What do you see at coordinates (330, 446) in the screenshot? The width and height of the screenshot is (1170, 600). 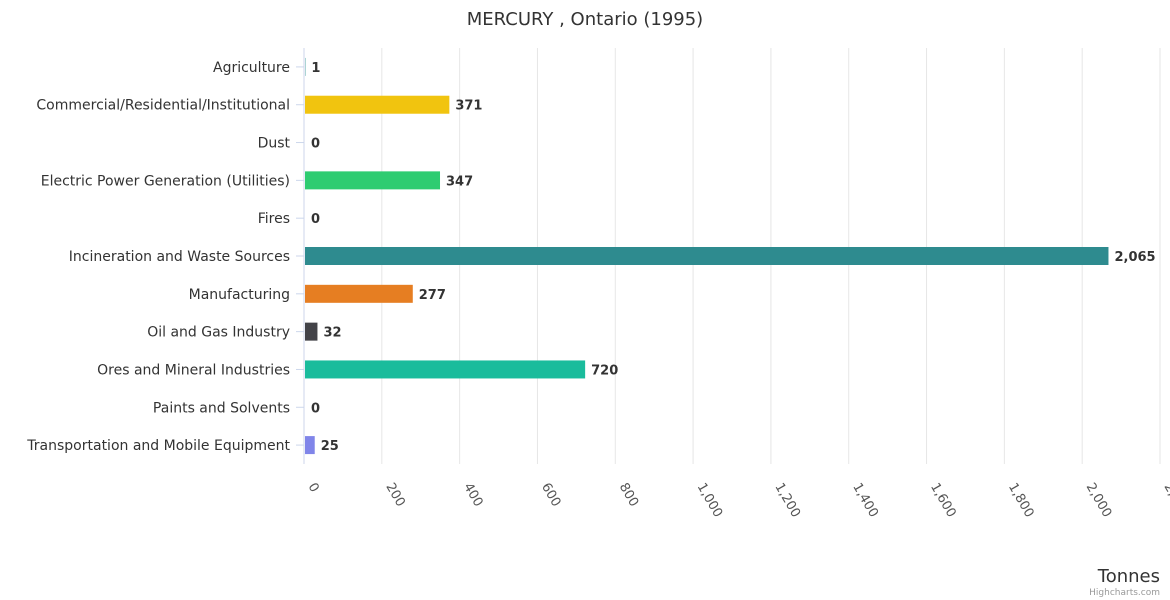 I see `data-label: 25` at bounding box center [330, 446].